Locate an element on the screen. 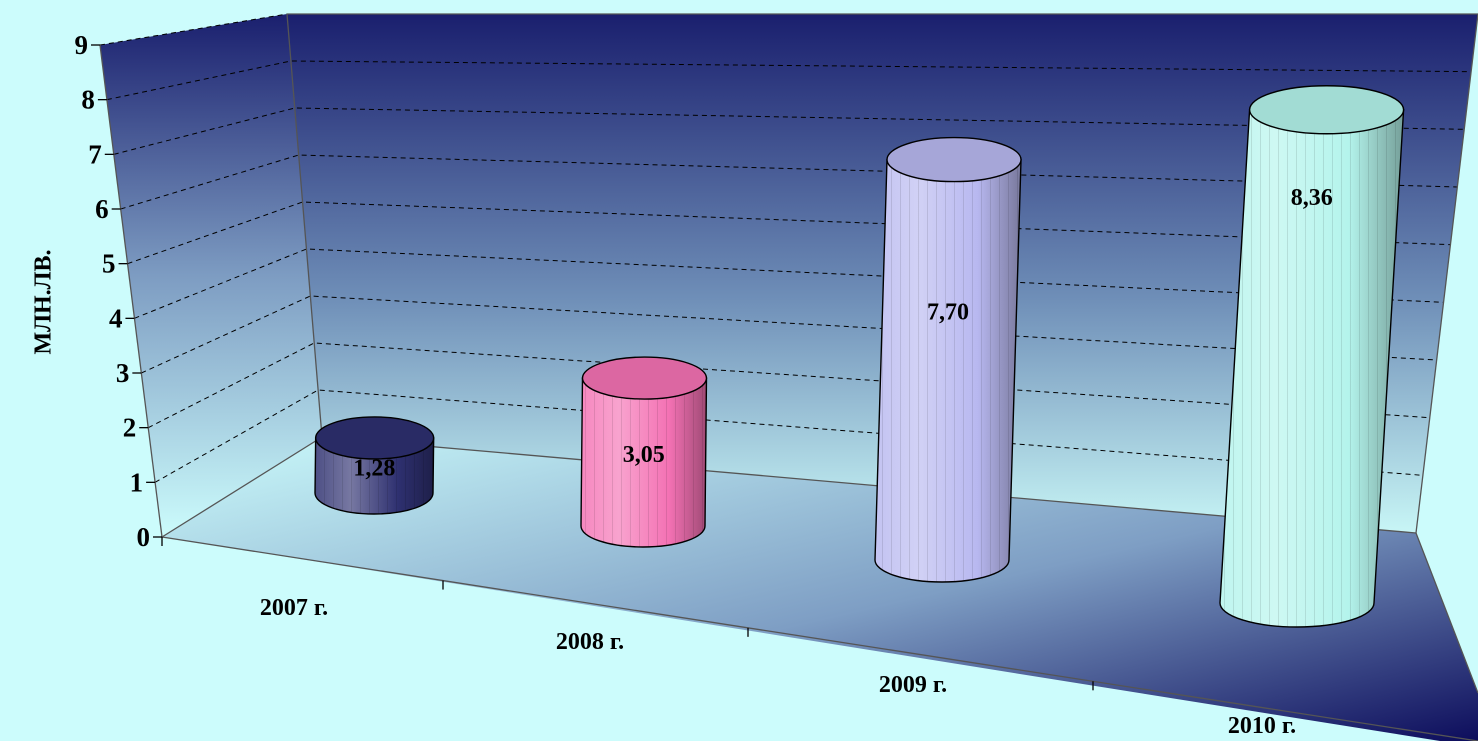  data-label: 7,70 is located at coordinates (948, 313).